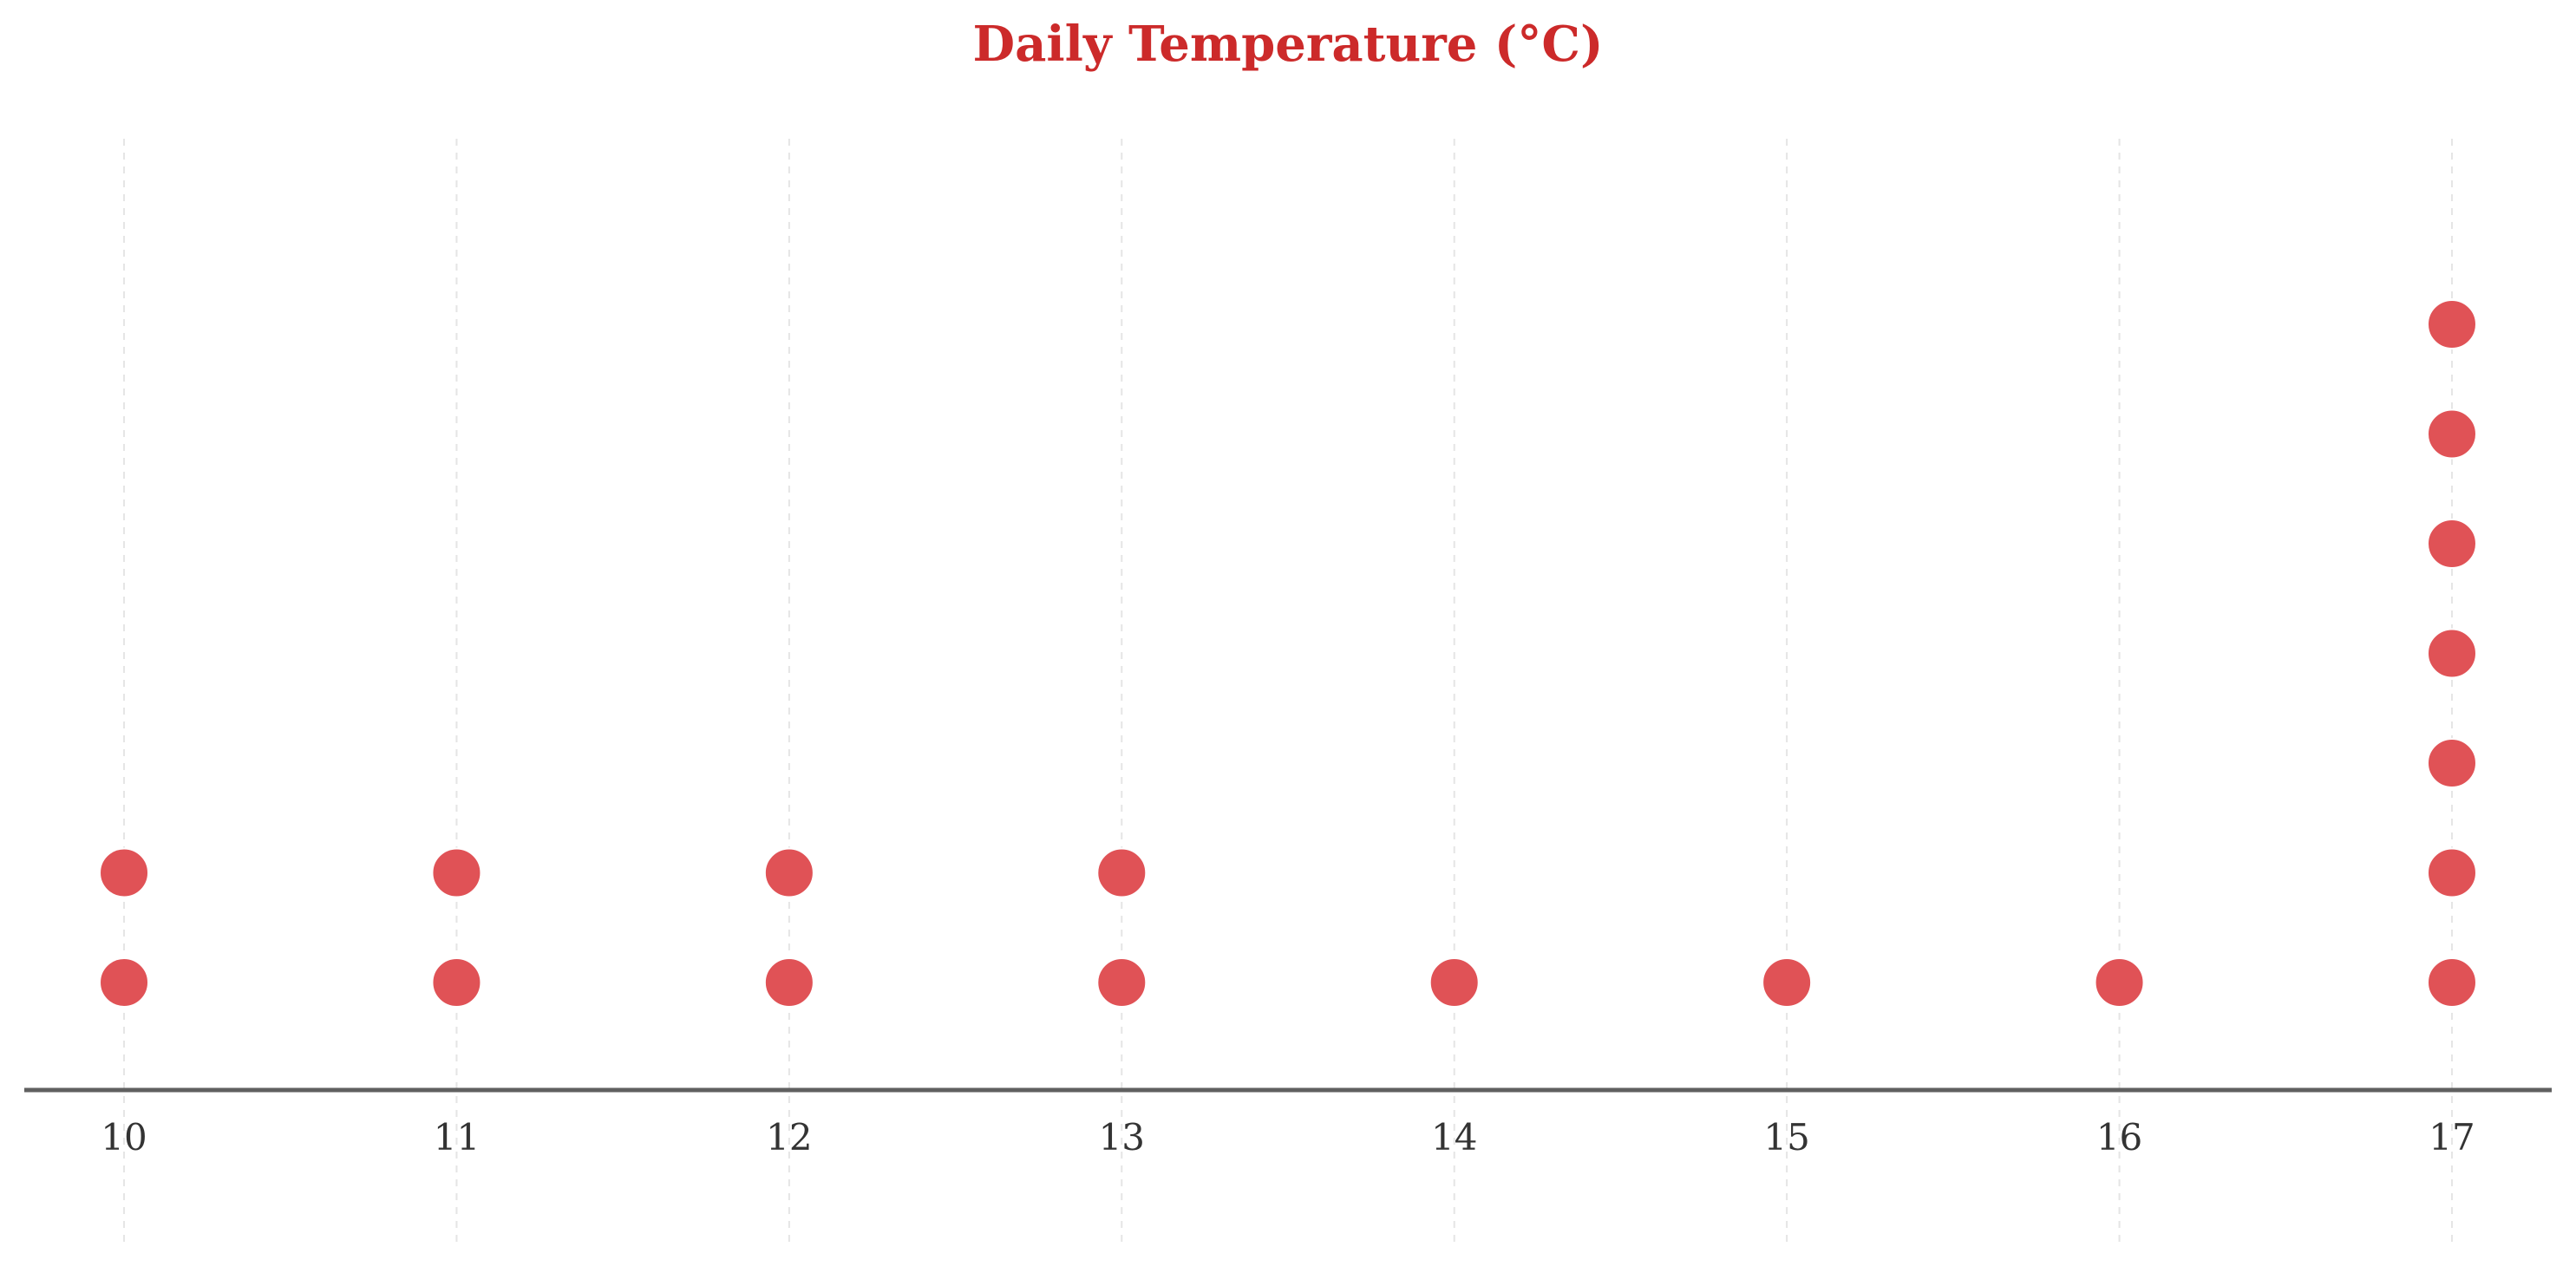  What do you see at coordinates (1122, 1137) in the screenshot?
I see `x-tick-label: 13` at bounding box center [1122, 1137].